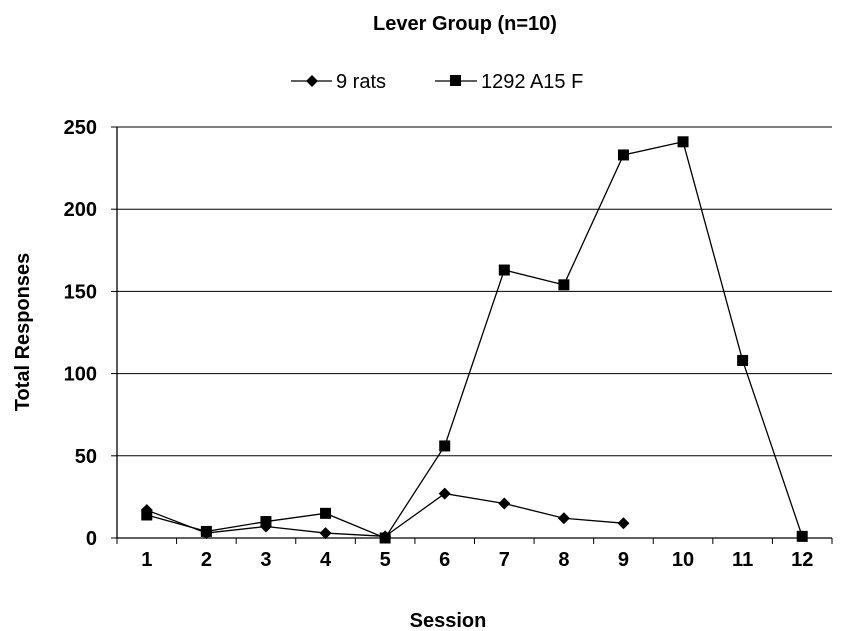  I want to click on y-tick-labels: 0 50 100 150 200 250, so click(80, 333).